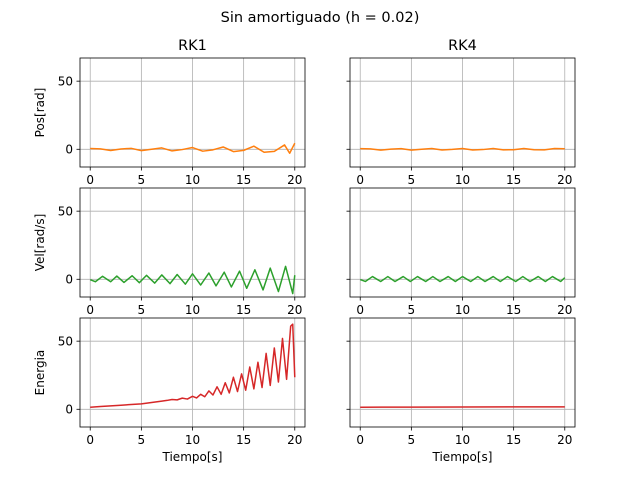 This screenshot has height=480, width=640. Describe the element at coordinates (461, 112) in the screenshot. I see `subplot-pos-rk4: 0 5 10 15 20 RK4` at that location.